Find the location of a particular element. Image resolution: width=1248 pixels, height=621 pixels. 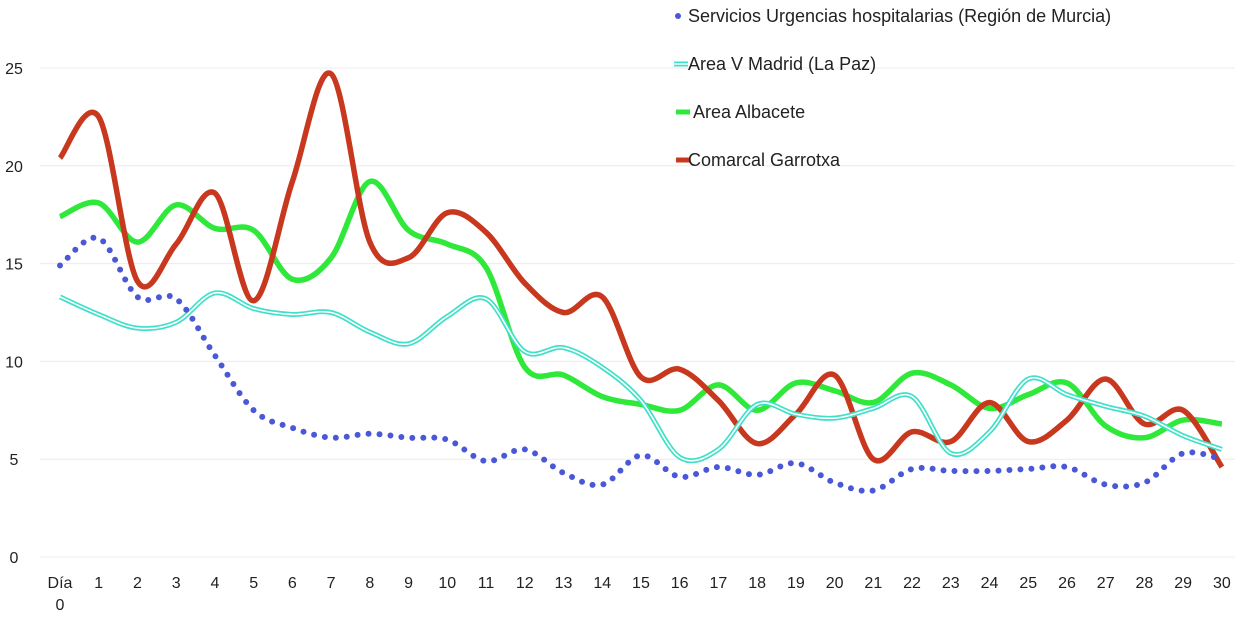

x-tick-label: 13 is located at coordinates (564, 583).